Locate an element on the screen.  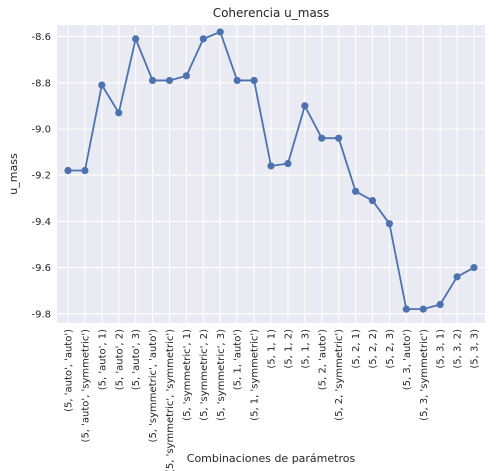
x-tick-label: (5, 1, 'symmetric') is located at coordinates (255, 375).